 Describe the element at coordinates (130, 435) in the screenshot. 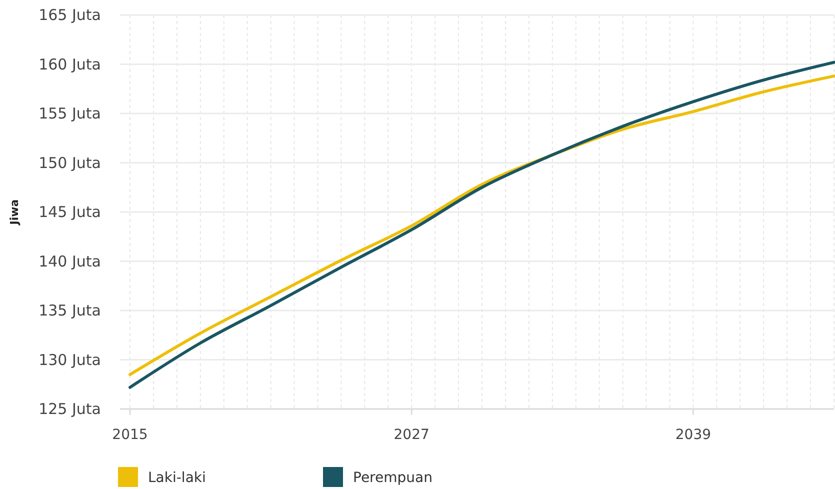

I see `x-tick-label: 2015` at that location.